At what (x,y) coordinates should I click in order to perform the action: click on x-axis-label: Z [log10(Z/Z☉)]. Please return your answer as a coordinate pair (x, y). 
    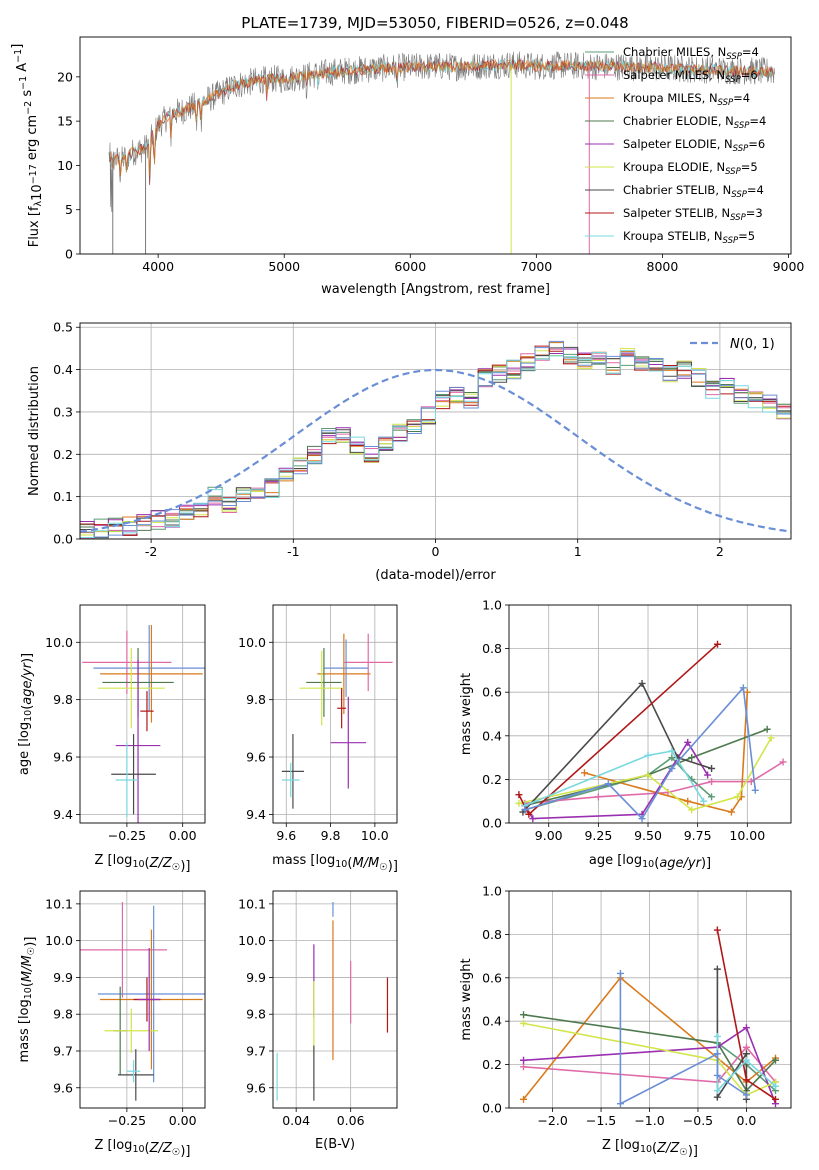
    Looking at the image, I should click on (650, 1148).